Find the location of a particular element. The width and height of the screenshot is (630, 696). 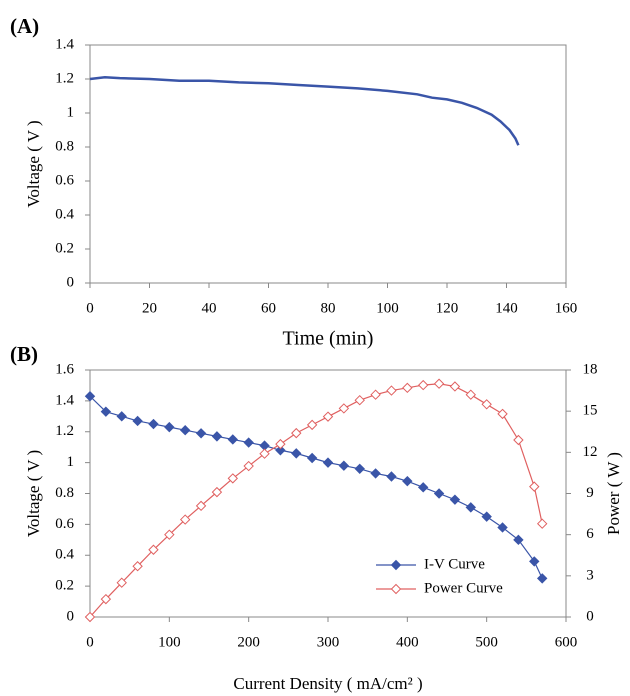

panel-label: (A) is located at coordinates (24, 26).